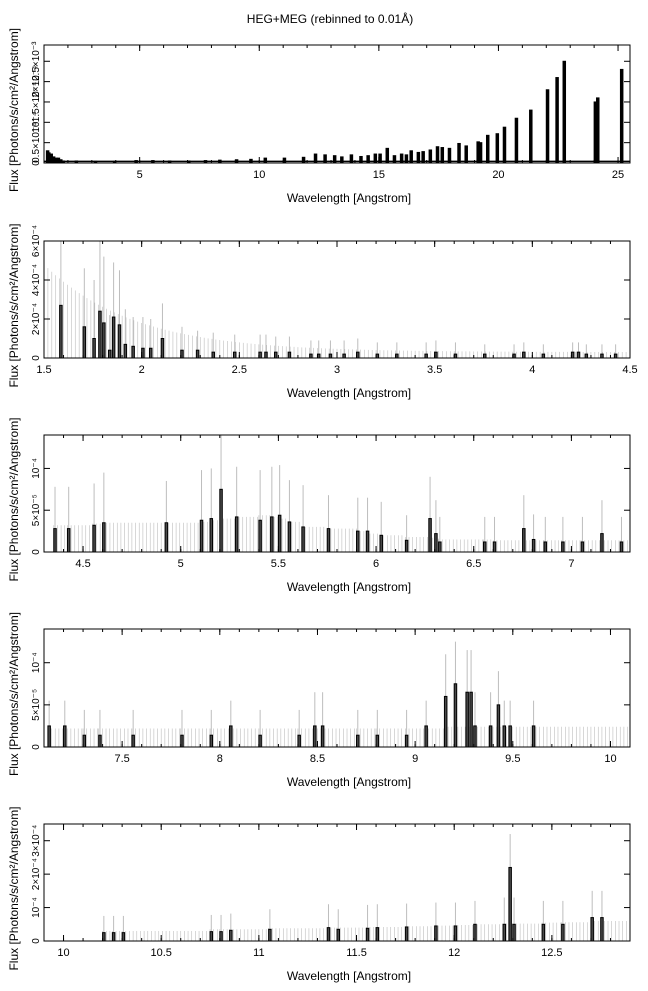 This screenshot has height=991, width=648. What do you see at coordinates (220, 759) in the screenshot?
I see `x-tick-label: 8` at bounding box center [220, 759].